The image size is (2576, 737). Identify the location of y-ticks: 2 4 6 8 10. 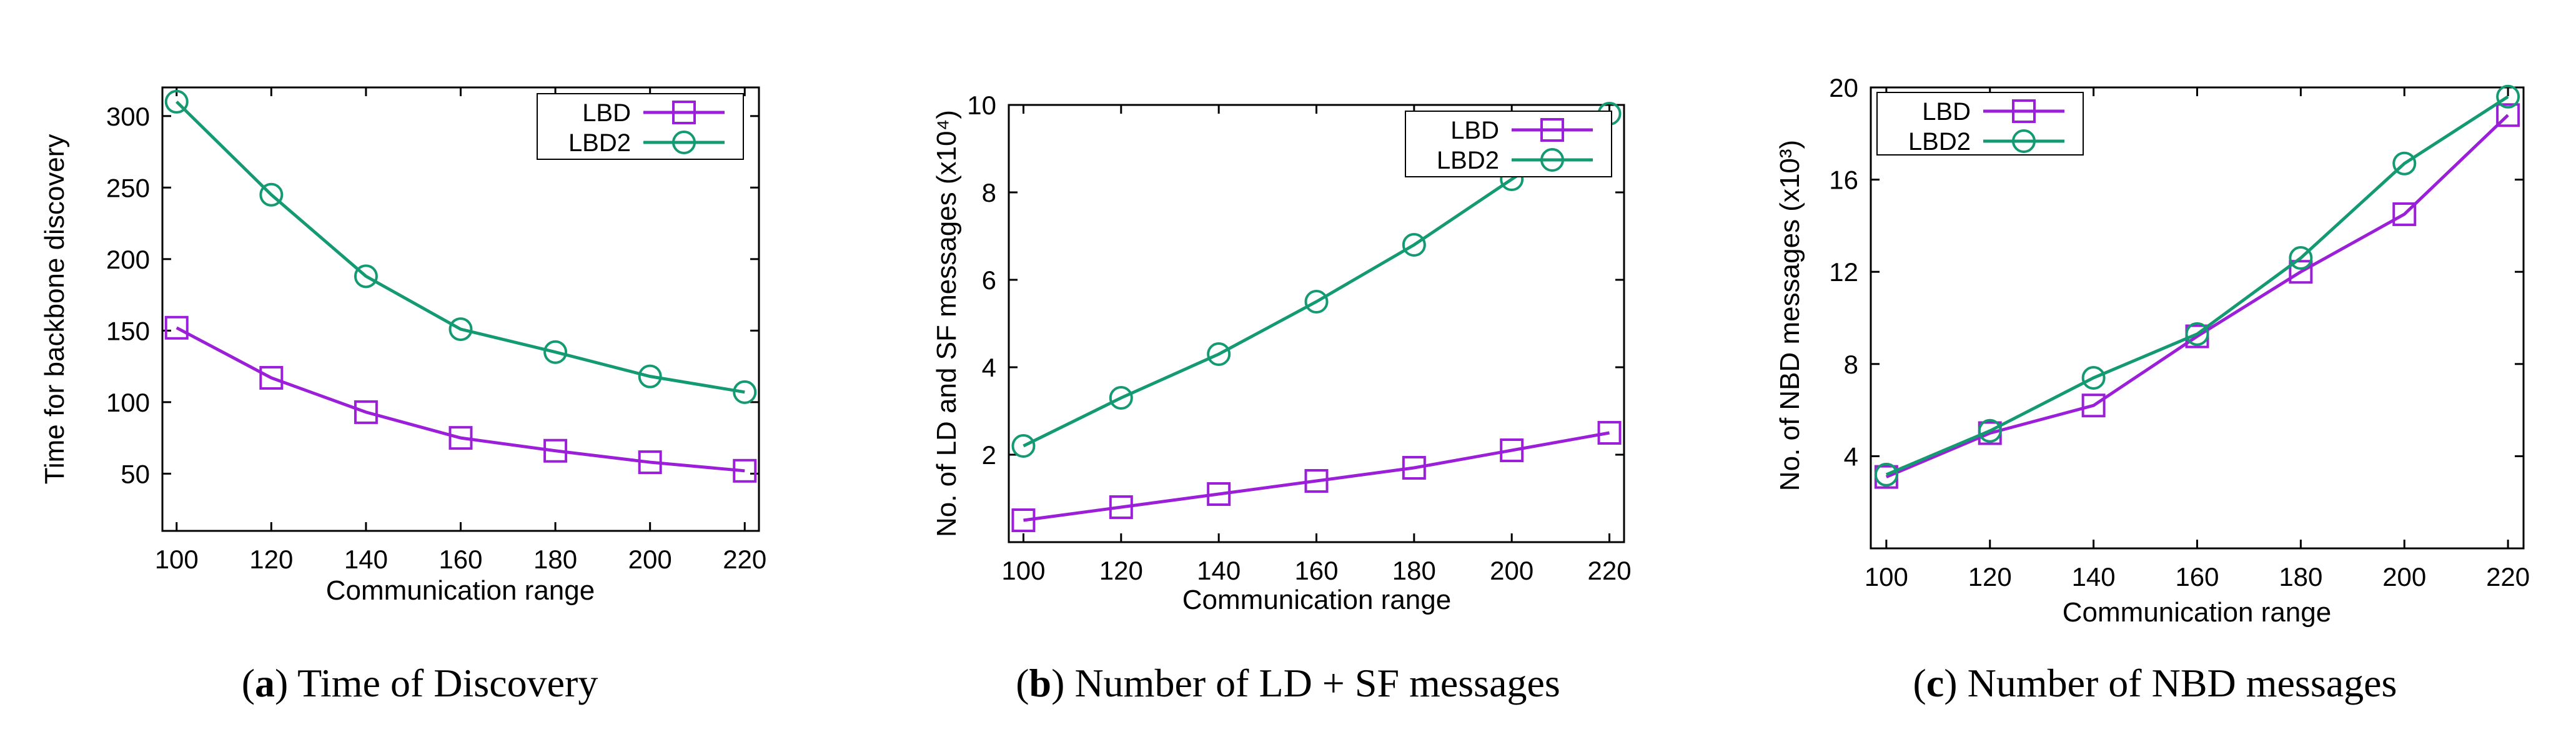
(1295, 280).